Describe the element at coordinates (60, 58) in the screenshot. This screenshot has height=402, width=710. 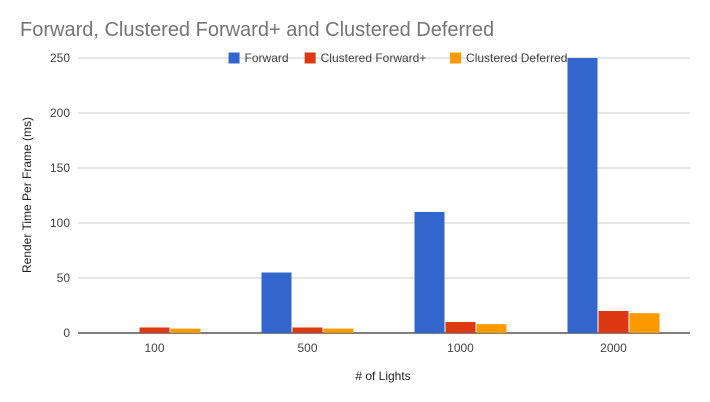
I see `y-tick-label: 250` at that location.